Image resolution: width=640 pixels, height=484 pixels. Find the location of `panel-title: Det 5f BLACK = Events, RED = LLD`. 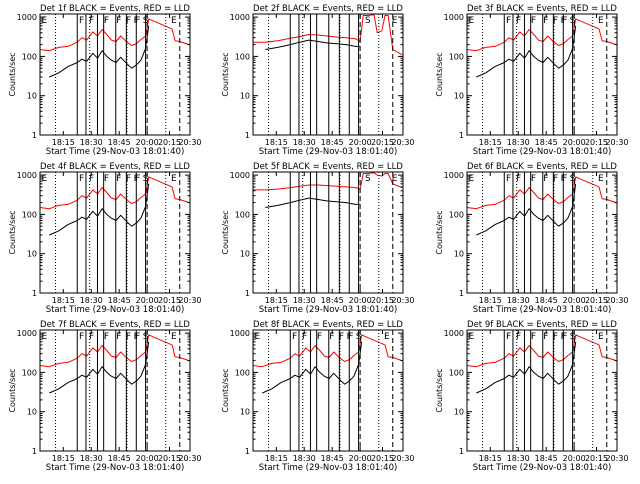

panel-title: Det 5f BLACK = Events, RED = LLD is located at coordinates (328, 167).